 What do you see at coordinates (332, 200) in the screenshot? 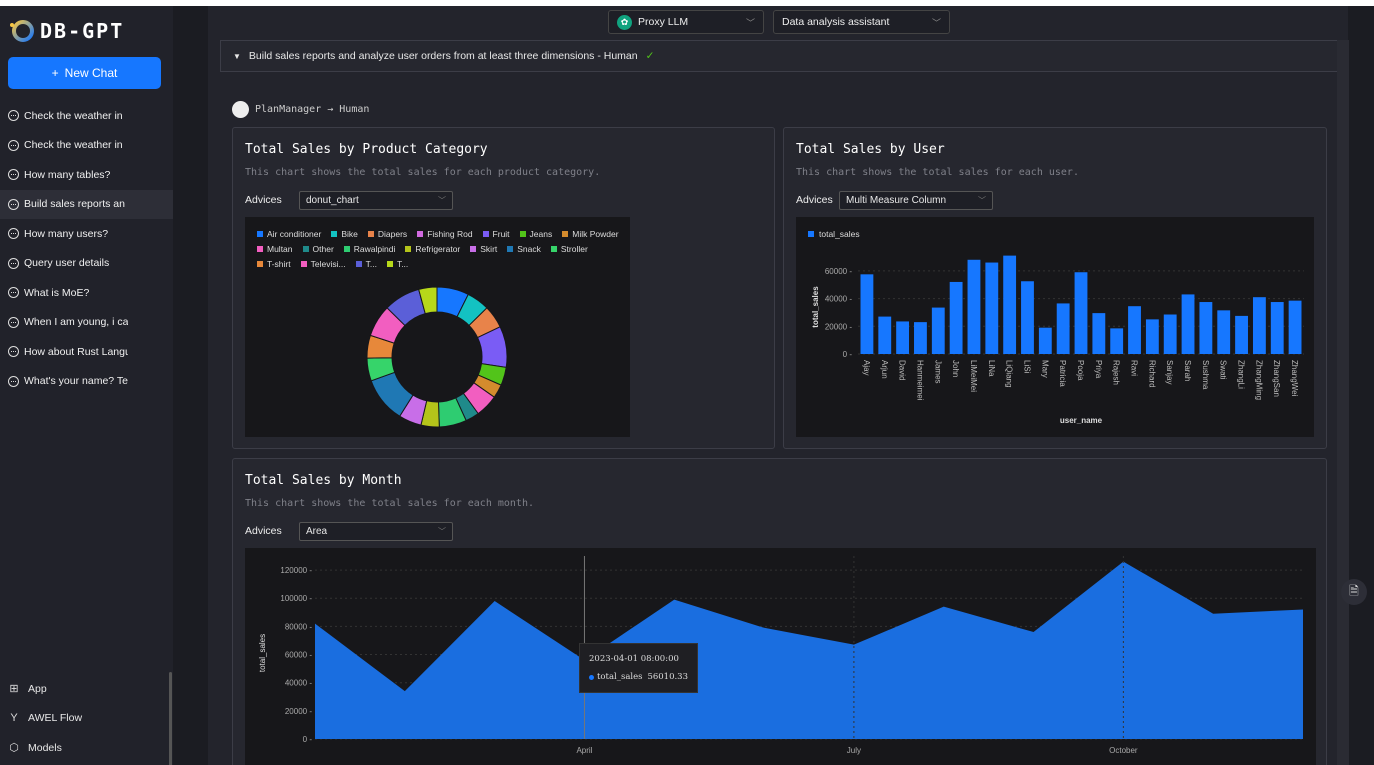
I see `advice-select-value: donut_chart` at bounding box center [332, 200].